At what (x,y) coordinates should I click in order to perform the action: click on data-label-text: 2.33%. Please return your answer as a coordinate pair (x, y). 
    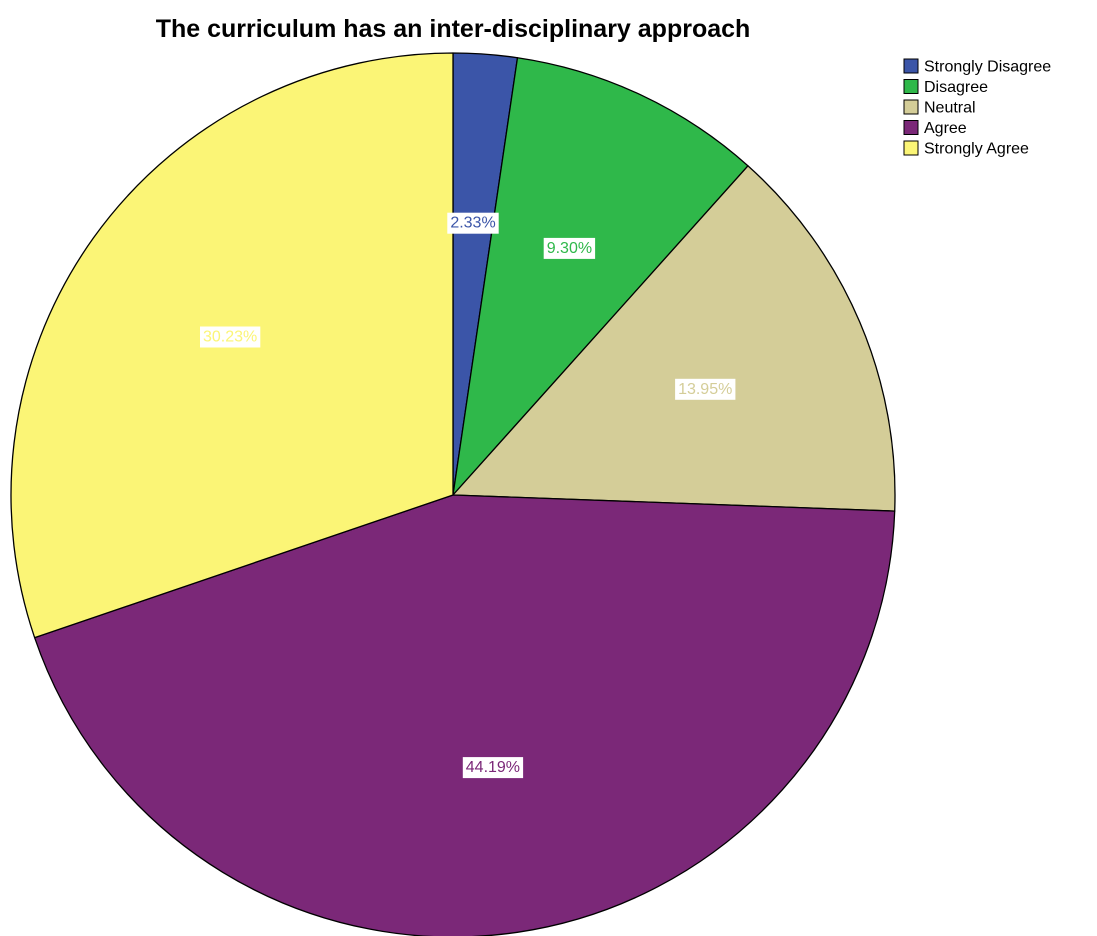
    Looking at the image, I should click on (472, 223).